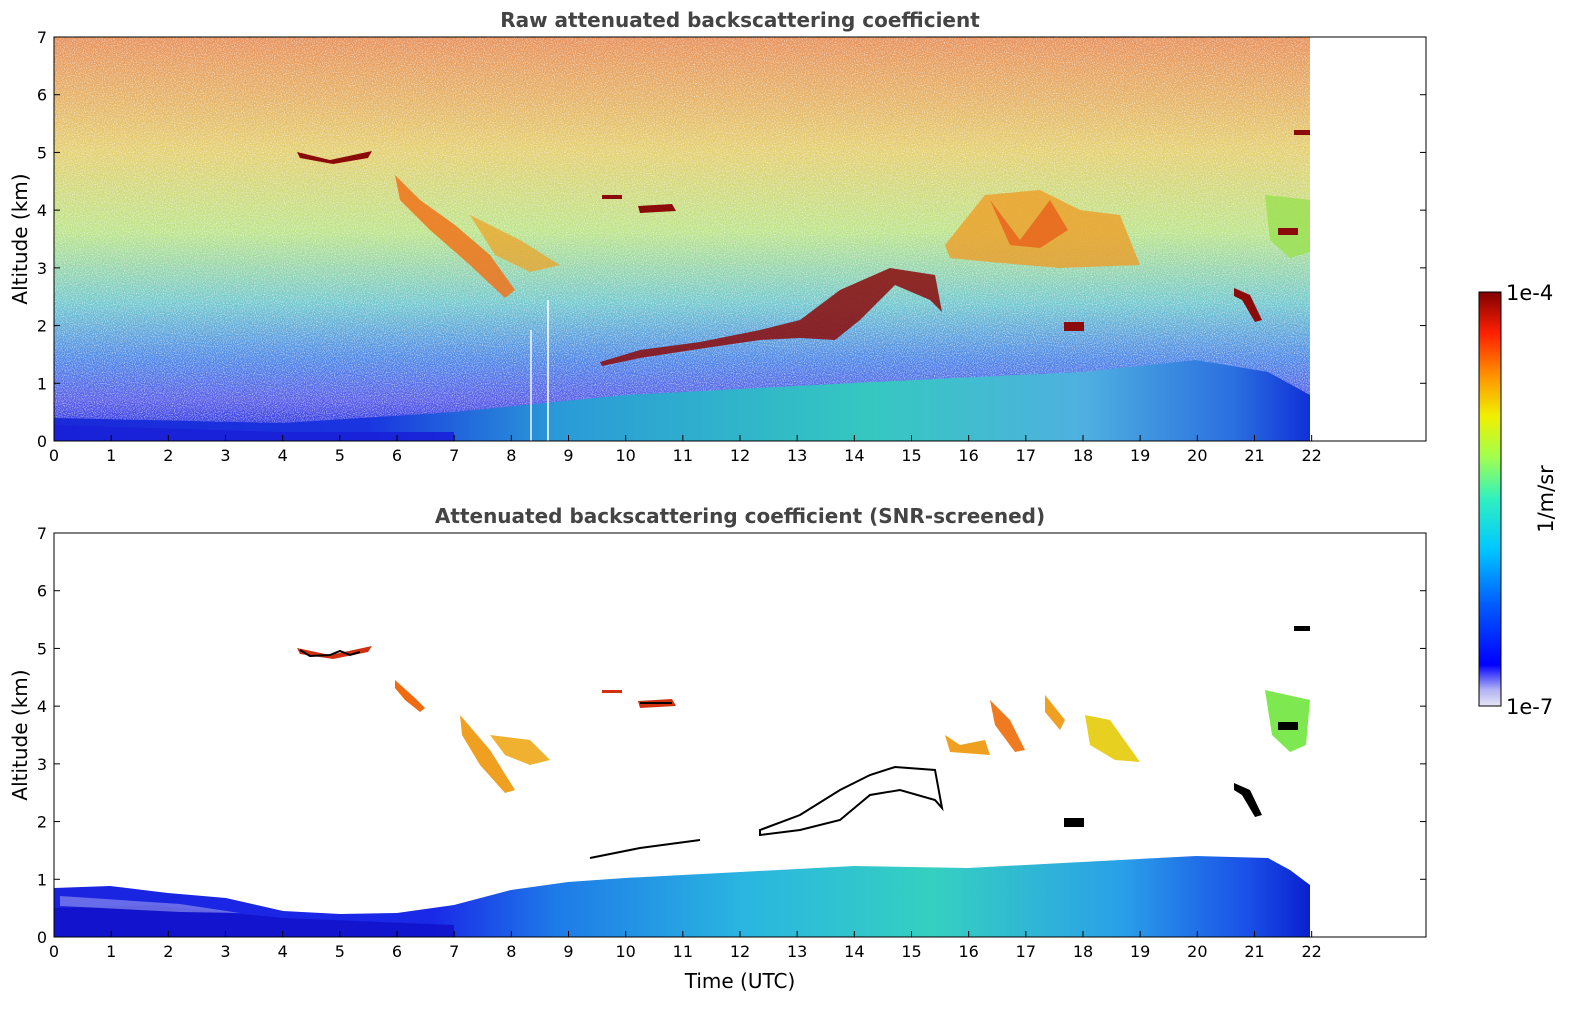 The image size is (1595, 1020). I want to click on snr-cloud-21-5h, so click(1287, 721).